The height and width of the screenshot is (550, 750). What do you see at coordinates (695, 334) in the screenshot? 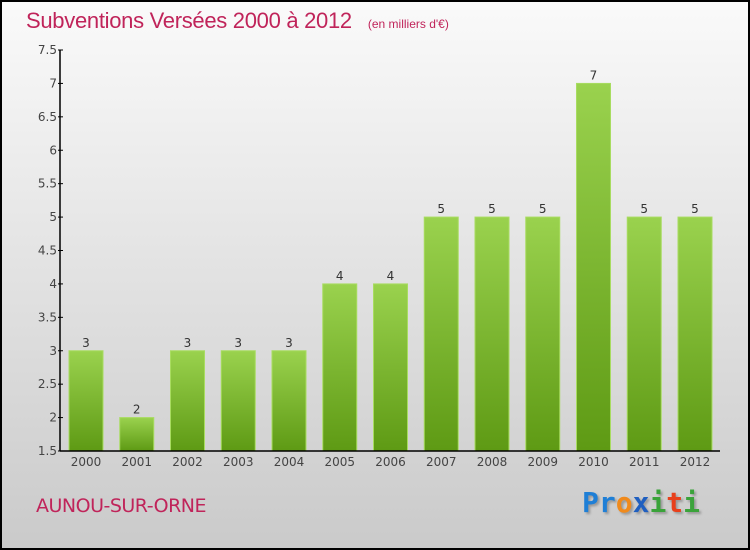
I see `bar-2012` at bounding box center [695, 334].